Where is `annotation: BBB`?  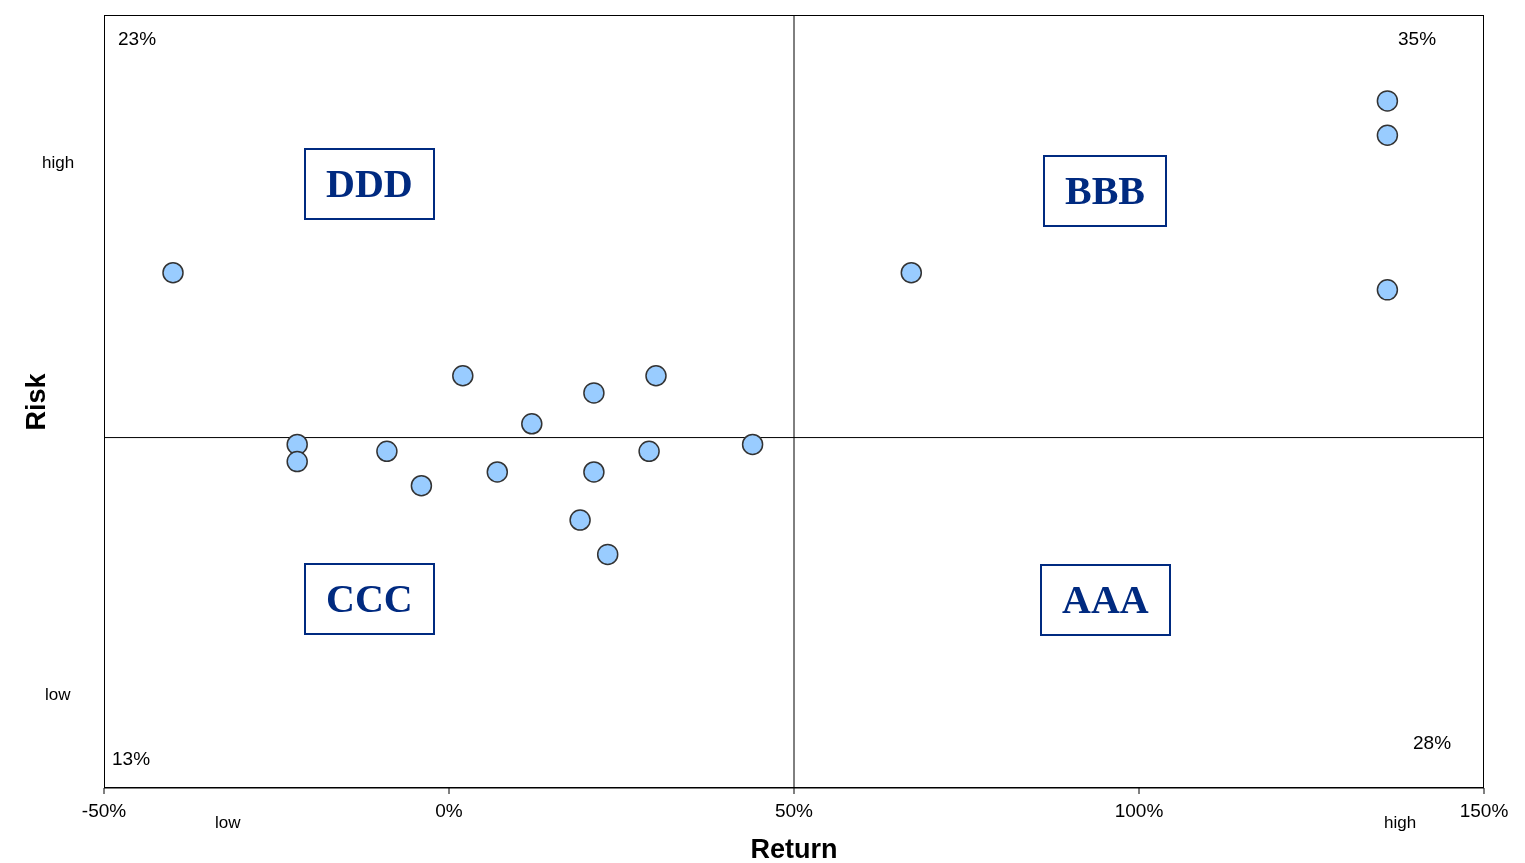
annotation: BBB is located at coordinates (1105, 191).